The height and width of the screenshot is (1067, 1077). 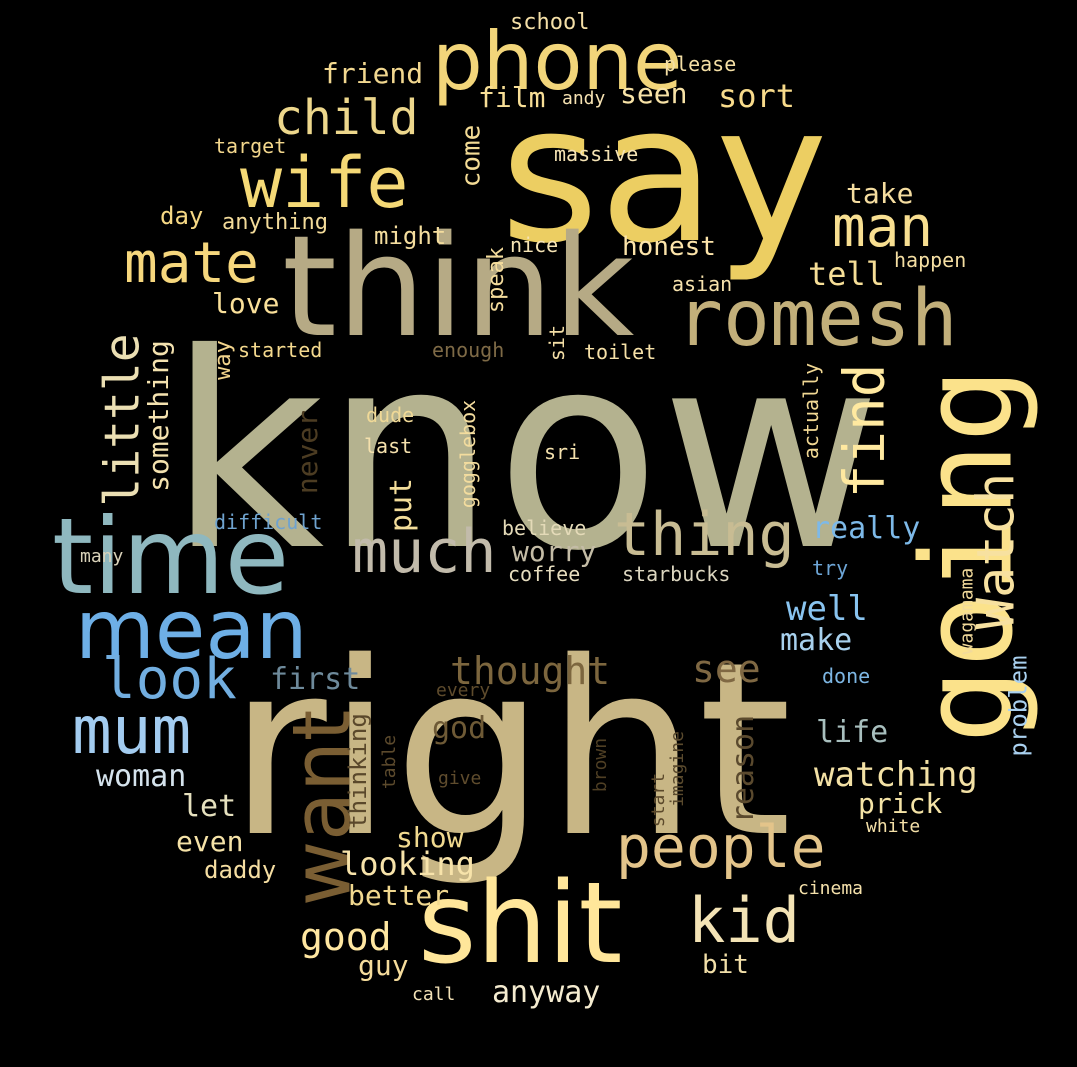 What do you see at coordinates (847, 274) in the screenshot?
I see `word-tell: tell` at bounding box center [847, 274].